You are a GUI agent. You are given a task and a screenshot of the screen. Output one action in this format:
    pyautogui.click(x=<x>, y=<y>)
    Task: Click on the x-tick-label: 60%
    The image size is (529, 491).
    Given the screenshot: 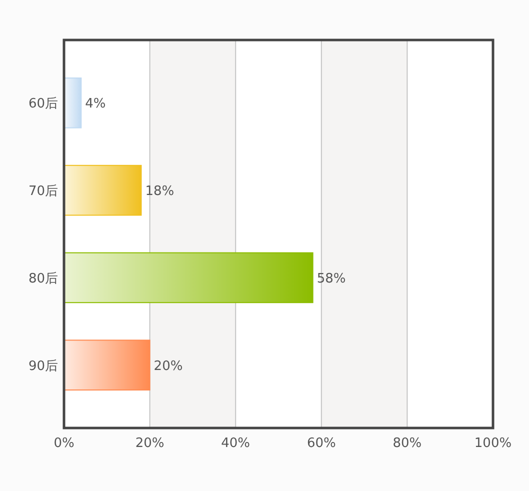 What is the action you would take?
    pyautogui.click(x=321, y=443)
    